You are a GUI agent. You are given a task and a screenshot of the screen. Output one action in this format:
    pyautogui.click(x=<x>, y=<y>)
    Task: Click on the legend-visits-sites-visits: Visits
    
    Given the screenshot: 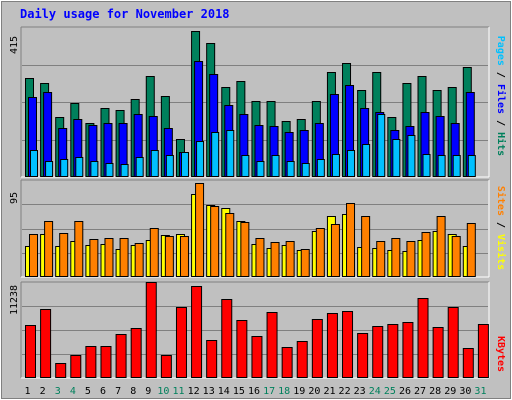 What is the action you would take?
    pyautogui.click(x=501, y=252)
    